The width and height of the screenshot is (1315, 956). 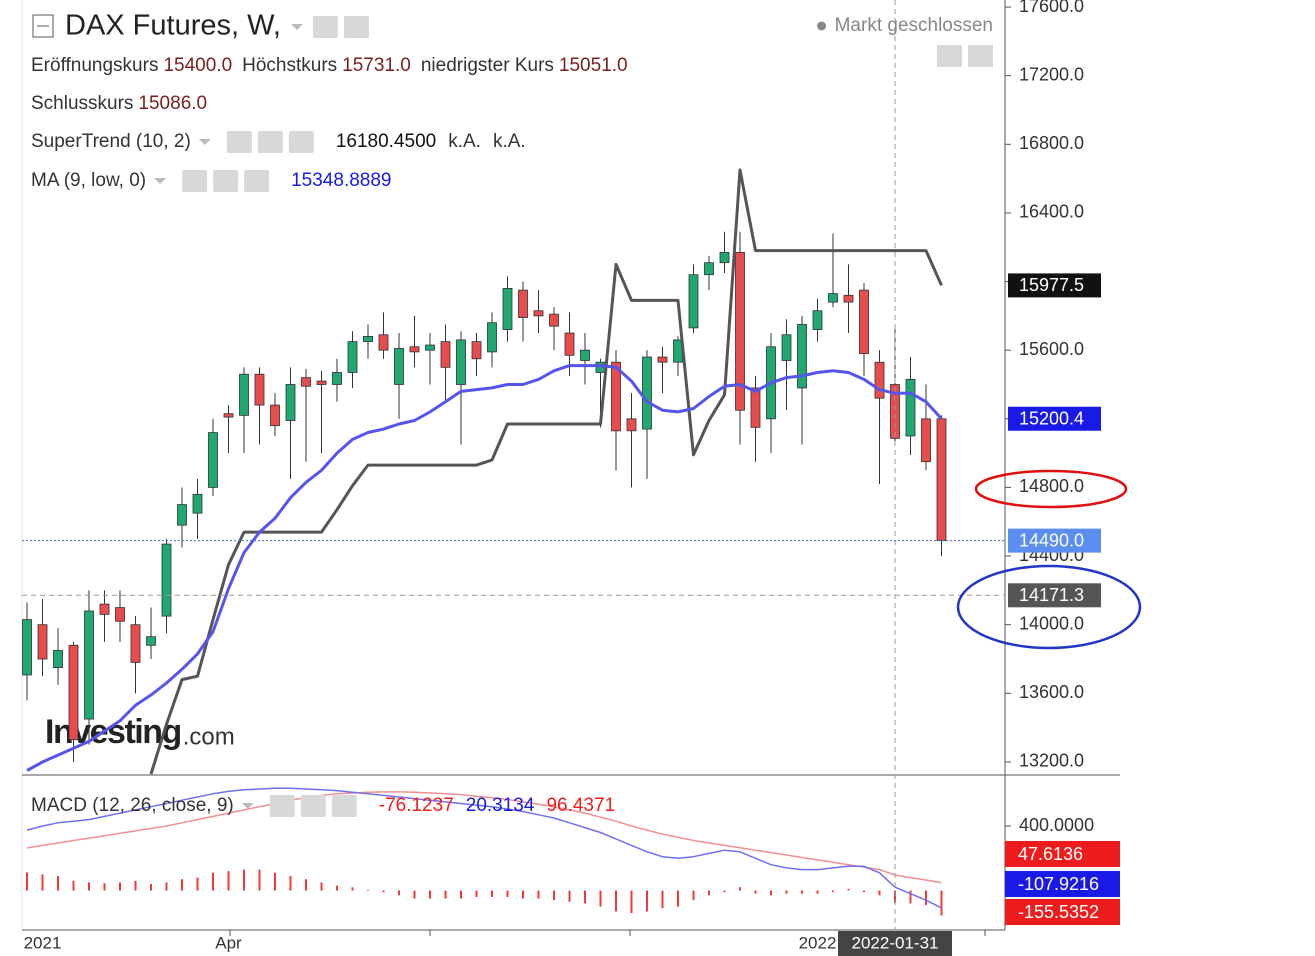 I want to click on legend-text: Schlusskurs, so click(x=82, y=103).